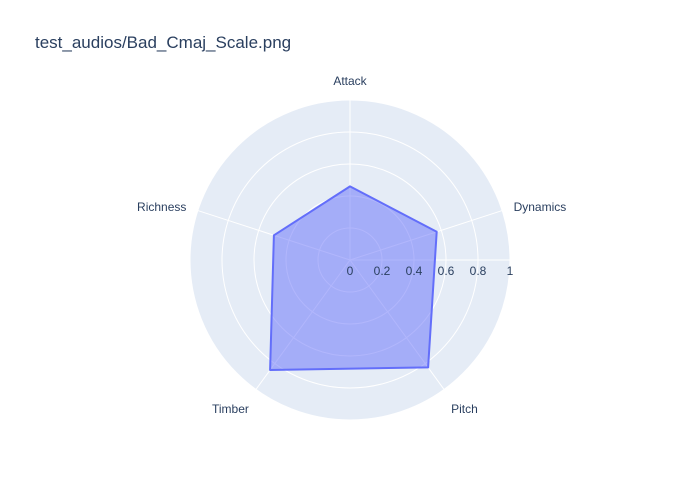 The image size is (700, 500). What do you see at coordinates (510, 271) in the screenshot?
I see `radial-tick-label: 1` at bounding box center [510, 271].